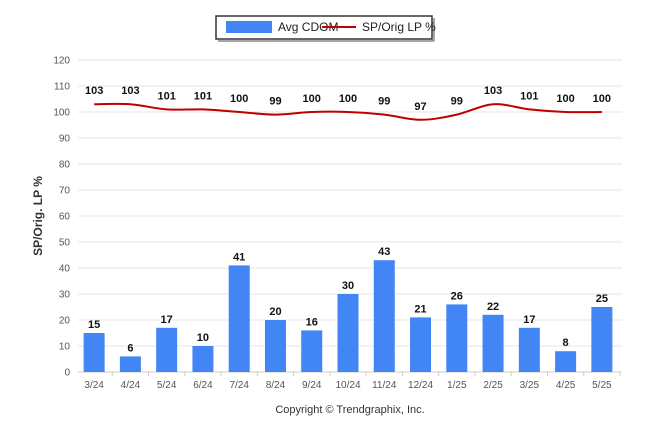 This screenshot has width=646, height=434. What do you see at coordinates (61, 61) in the screenshot?
I see `y-tick-label: 120` at bounding box center [61, 61].